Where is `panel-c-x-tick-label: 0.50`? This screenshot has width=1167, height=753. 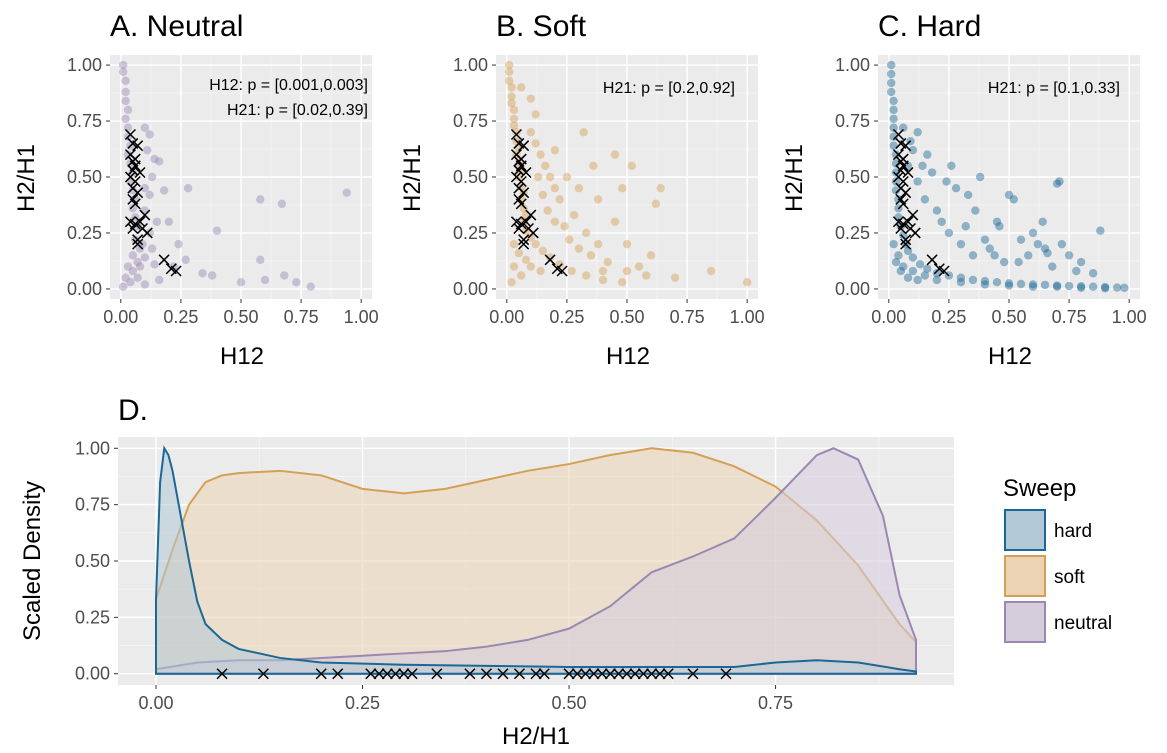
panel-c-x-tick-label: 0.50 is located at coordinates (1008, 317).